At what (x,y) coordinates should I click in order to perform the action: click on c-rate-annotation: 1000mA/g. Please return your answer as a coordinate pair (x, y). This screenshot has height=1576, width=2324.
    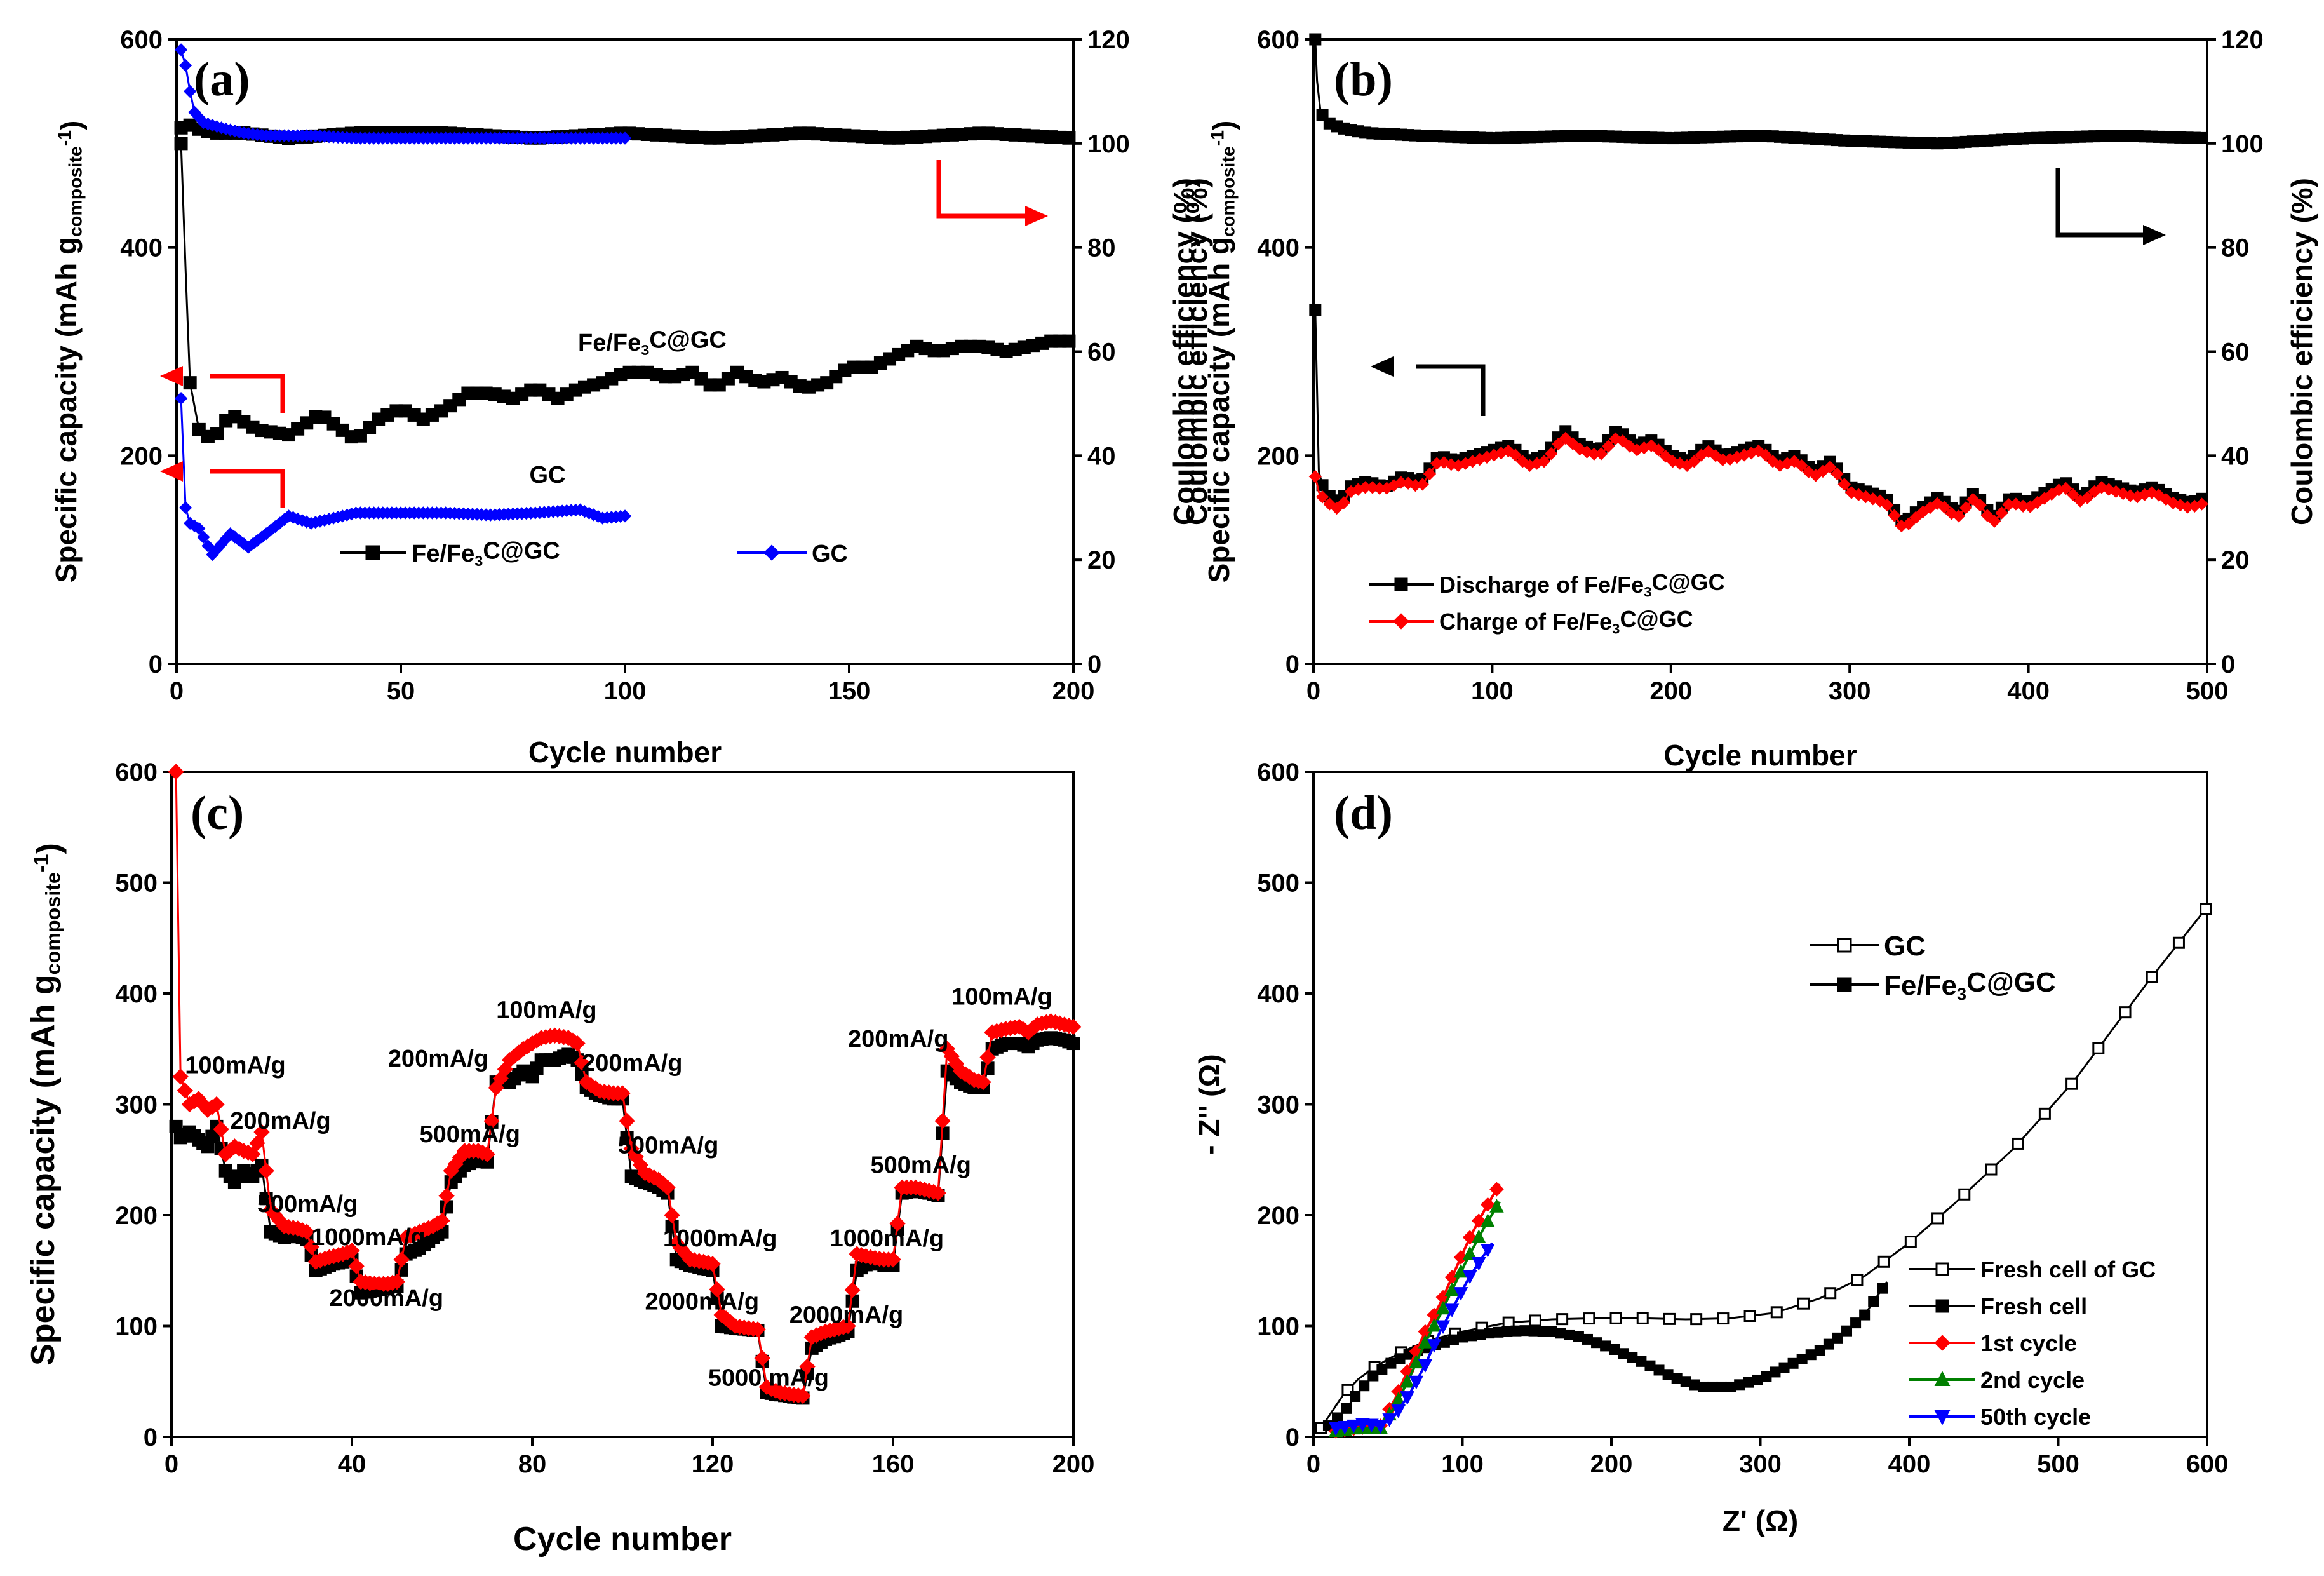
    Looking at the image, I should click on (887, 1238).